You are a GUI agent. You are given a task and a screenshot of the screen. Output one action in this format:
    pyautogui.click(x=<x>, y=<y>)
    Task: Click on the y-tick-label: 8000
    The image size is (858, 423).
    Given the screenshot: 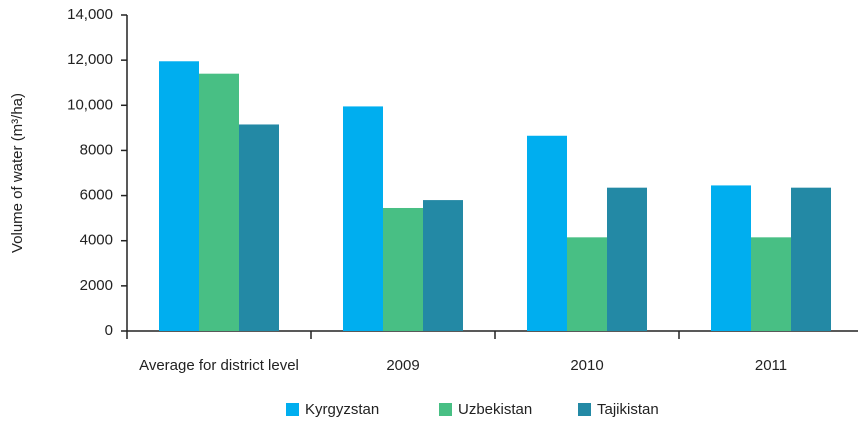 What is the action you would take?
    pyautogui.click(x=96, y=149)
    